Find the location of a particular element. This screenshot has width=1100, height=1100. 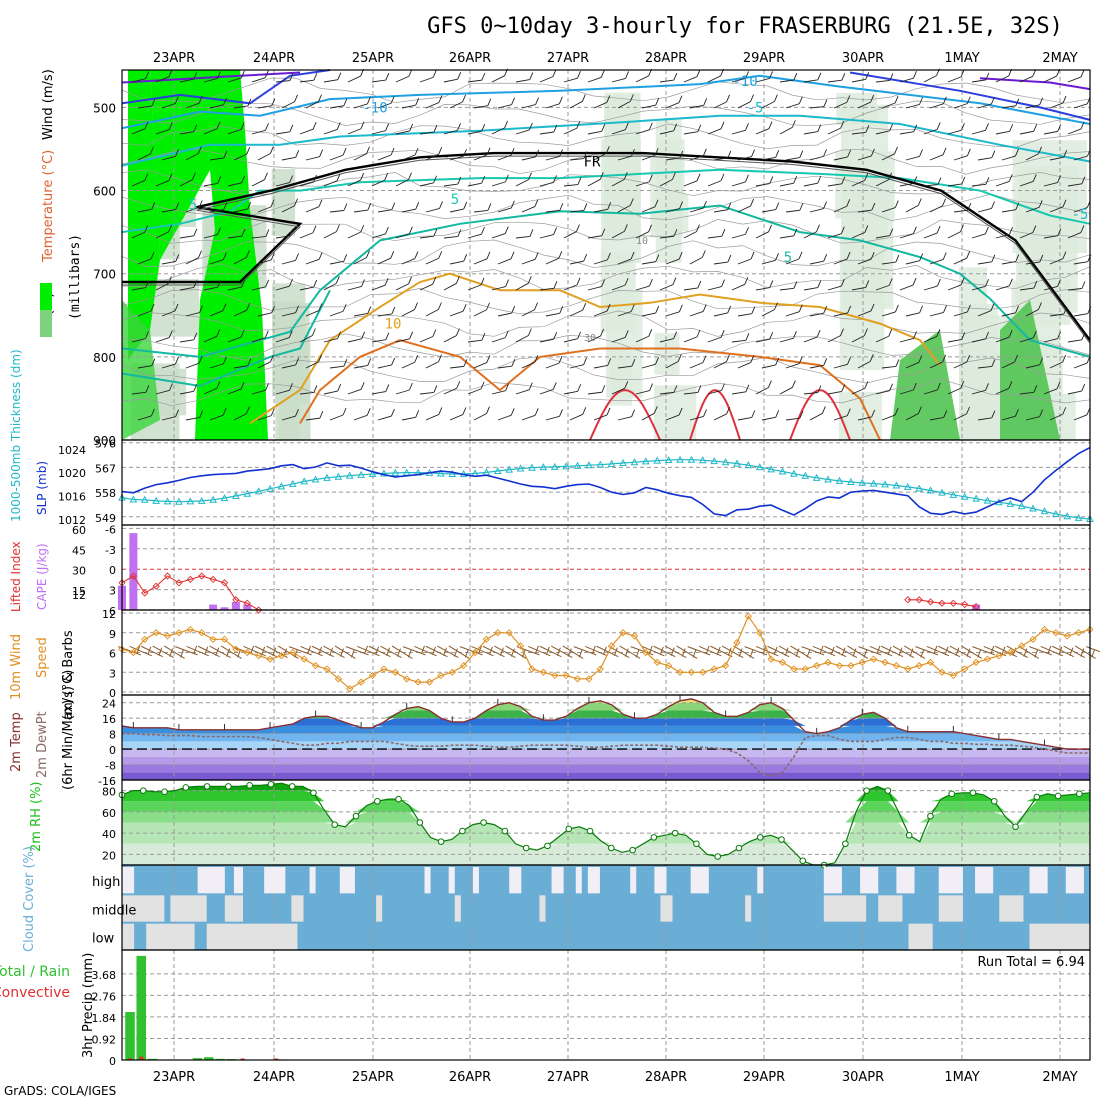

cape-bar is located at coordinates (133, 571).